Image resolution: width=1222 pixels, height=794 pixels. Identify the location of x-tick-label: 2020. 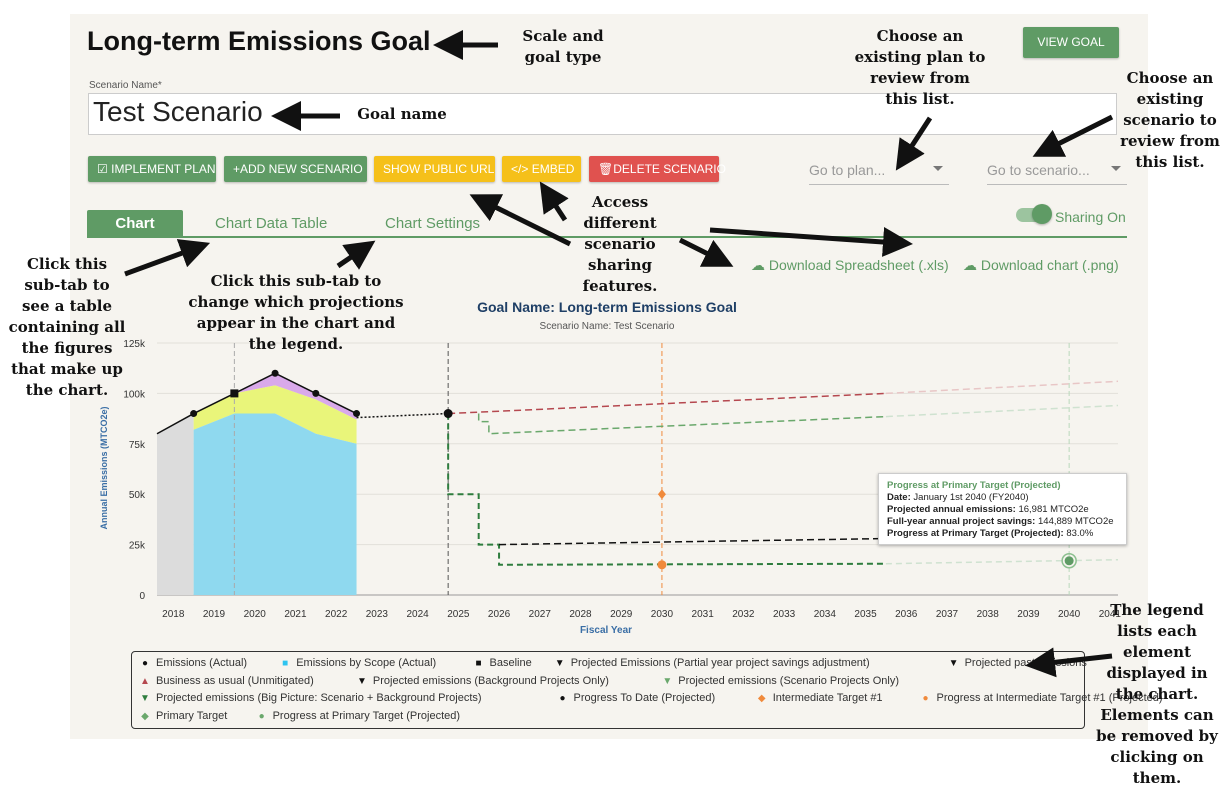
(255, 614).